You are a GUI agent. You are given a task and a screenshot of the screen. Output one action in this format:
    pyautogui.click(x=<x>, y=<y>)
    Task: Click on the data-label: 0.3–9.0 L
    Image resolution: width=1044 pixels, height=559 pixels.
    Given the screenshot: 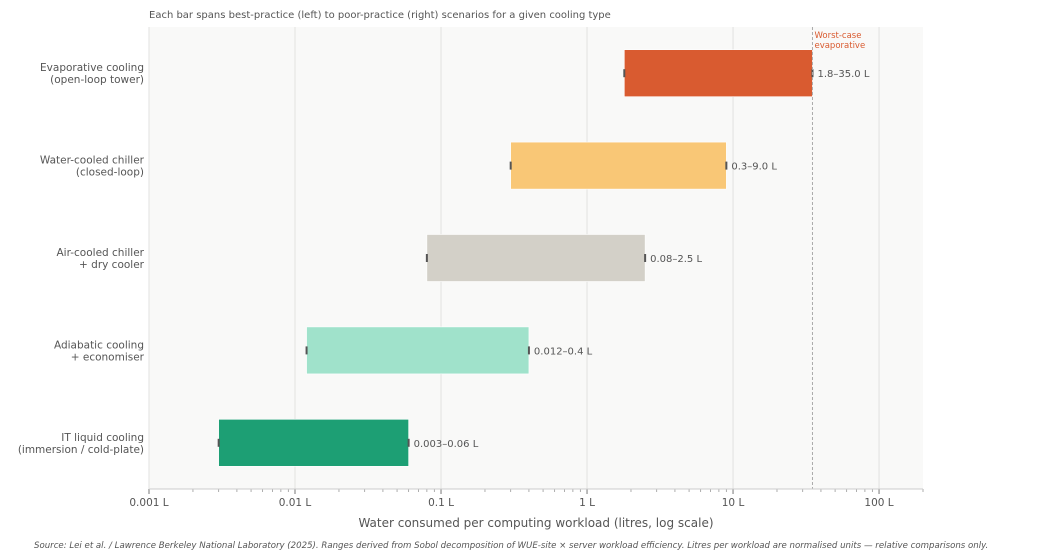 What is the action you would take?
    pyautogui.click(x=754, y=167)
    